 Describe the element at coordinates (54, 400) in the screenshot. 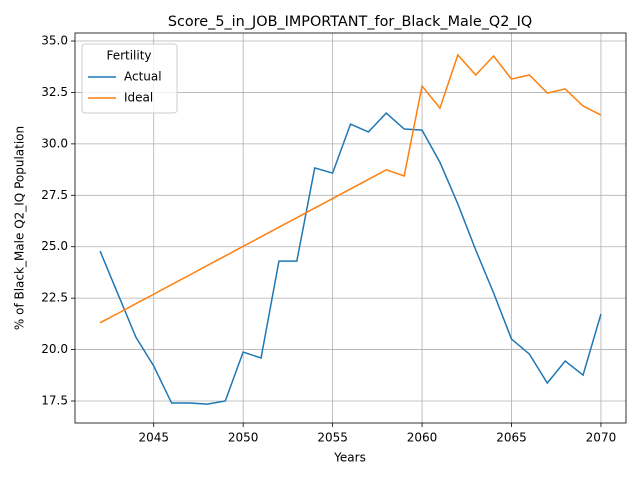

I see `y-tick-label: 17.5` at that location.